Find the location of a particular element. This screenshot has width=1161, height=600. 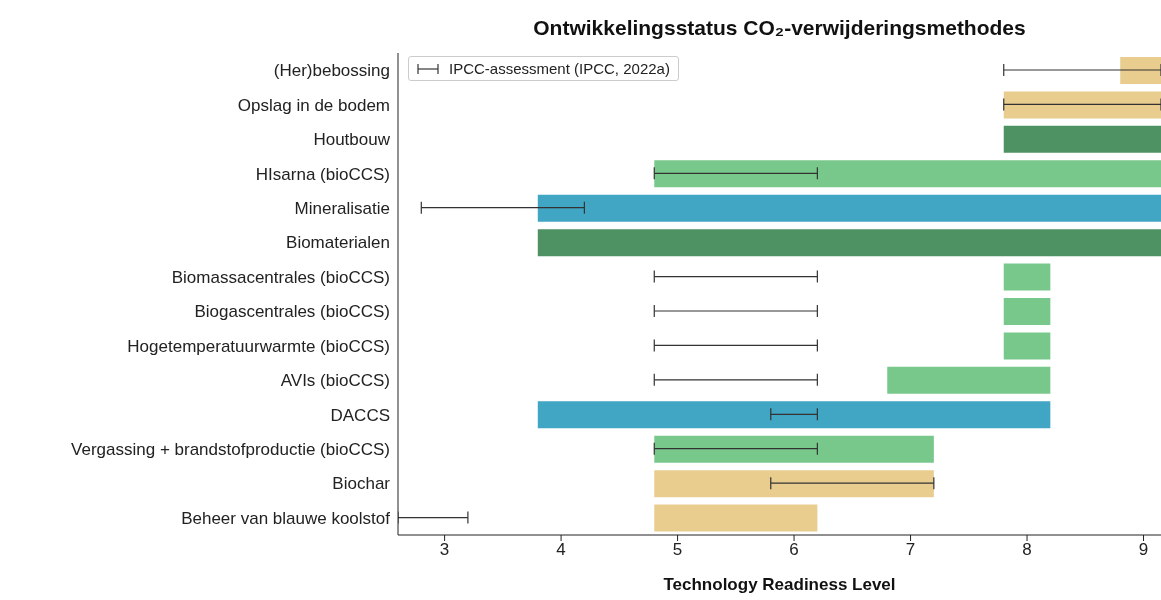

y-tick-label: (Her)bebossing is located at coordinates (331, 71).